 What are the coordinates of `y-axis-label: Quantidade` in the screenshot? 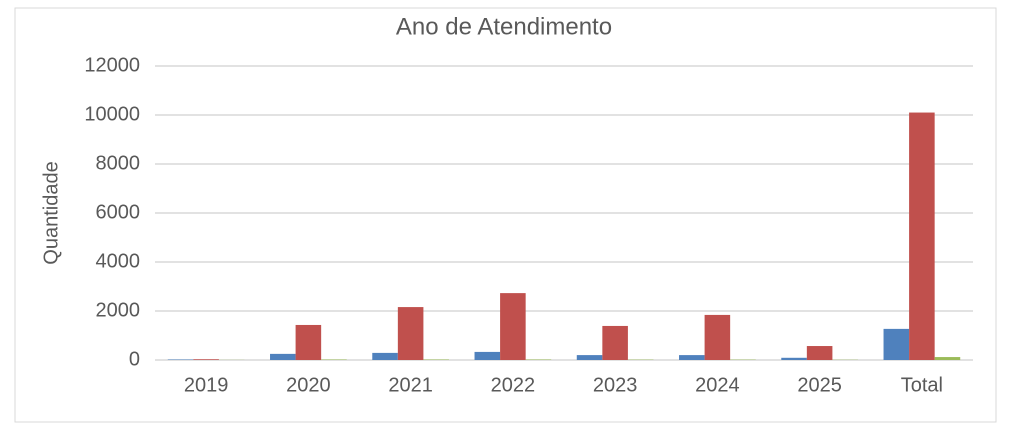 It's located at (51, 212).